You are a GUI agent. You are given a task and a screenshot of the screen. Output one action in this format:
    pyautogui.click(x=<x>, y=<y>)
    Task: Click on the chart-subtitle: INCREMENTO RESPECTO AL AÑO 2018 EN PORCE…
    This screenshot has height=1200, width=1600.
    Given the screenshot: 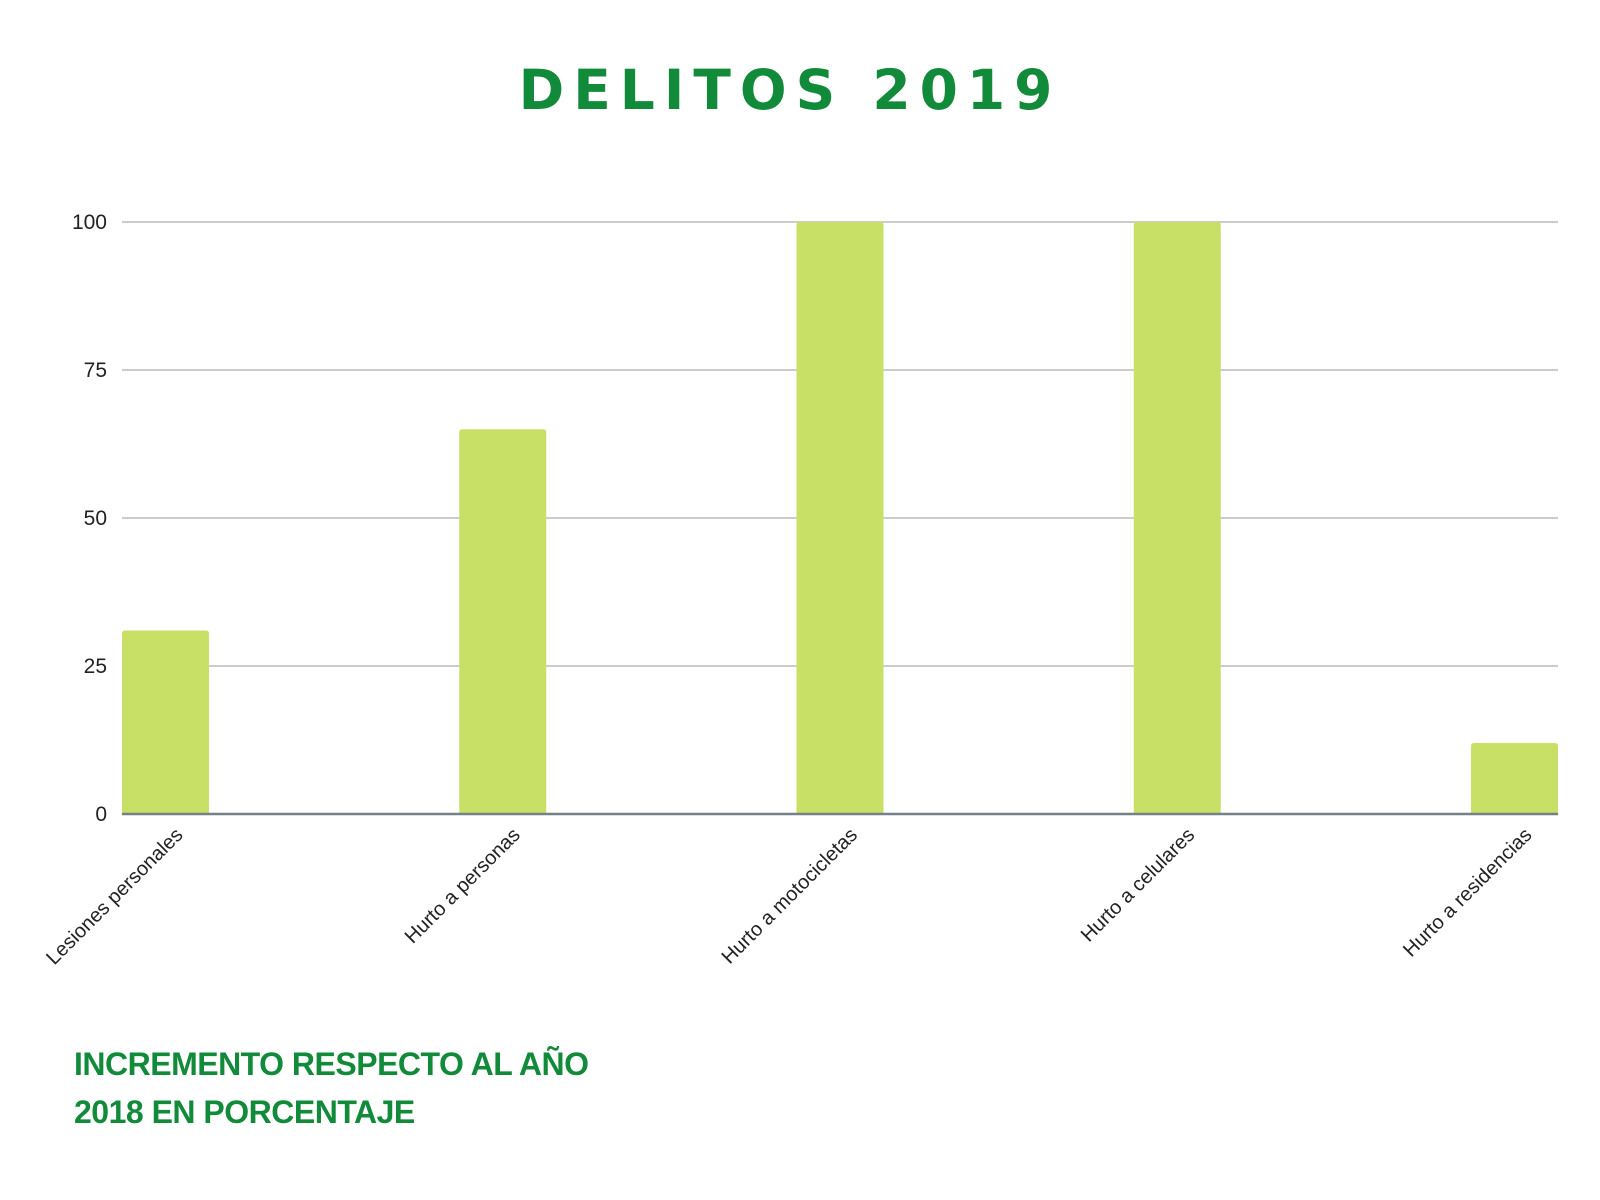 What is the action you would take?
    pyautogui.click(x=331, y=1088)
    